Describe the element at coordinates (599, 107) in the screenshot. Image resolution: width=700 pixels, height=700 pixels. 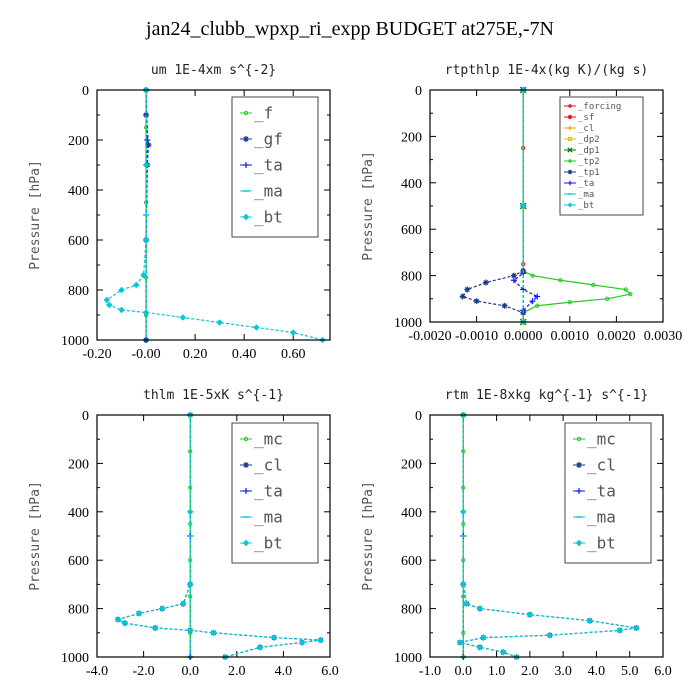
I see `legend-label: _forcing` at that location.